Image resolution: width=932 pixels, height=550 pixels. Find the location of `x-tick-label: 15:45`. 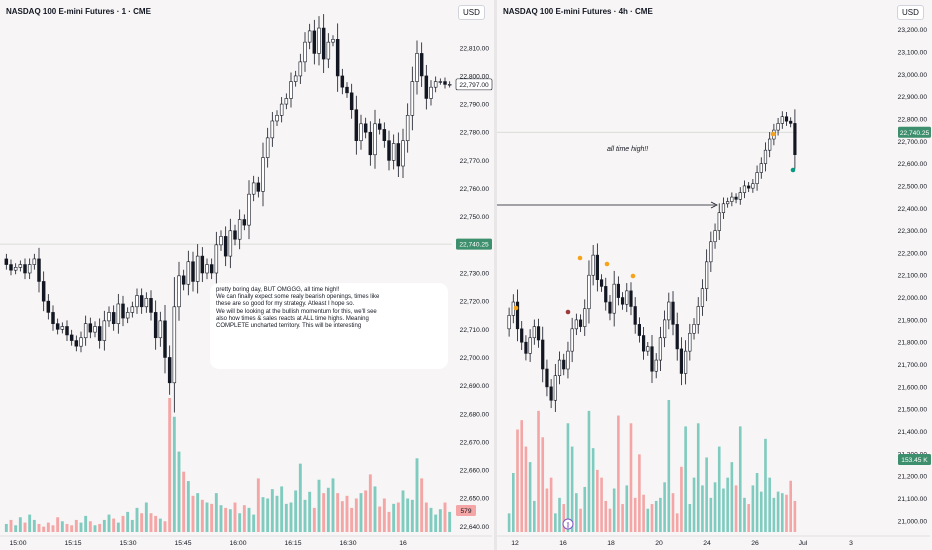

x-tick-label: 15:45 is located at coordinates (182, 543).